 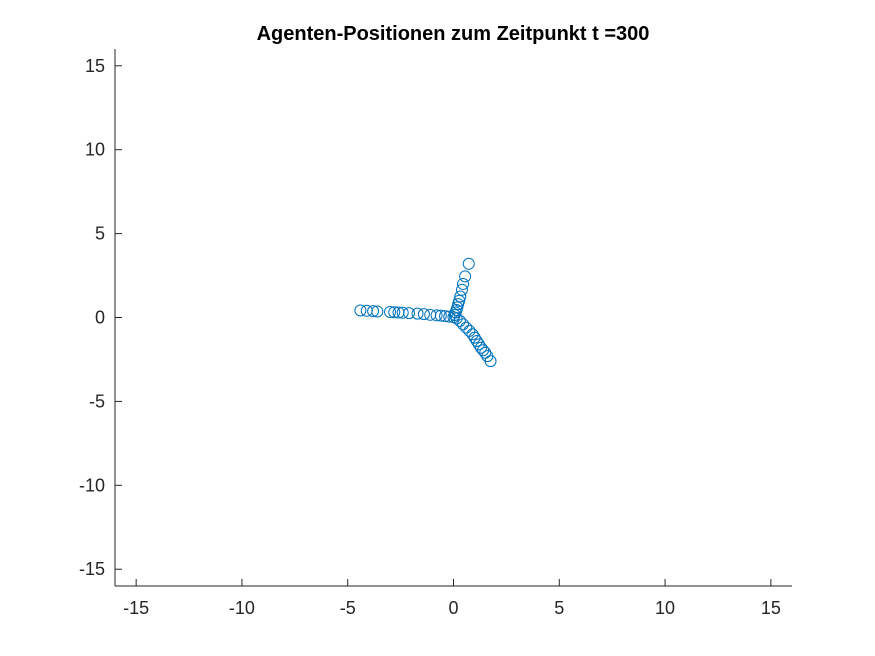 What do you see at coordinates (100, 234) in the screenshot?
I see `y-tick-label: 5` at bounding box center [100, 234].